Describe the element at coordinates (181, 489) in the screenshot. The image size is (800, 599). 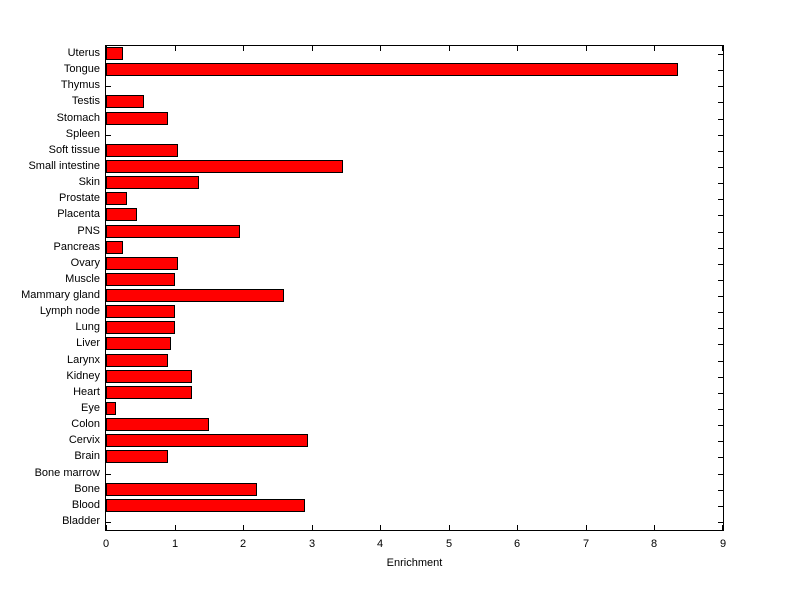
I see `bar-bone` at that location.